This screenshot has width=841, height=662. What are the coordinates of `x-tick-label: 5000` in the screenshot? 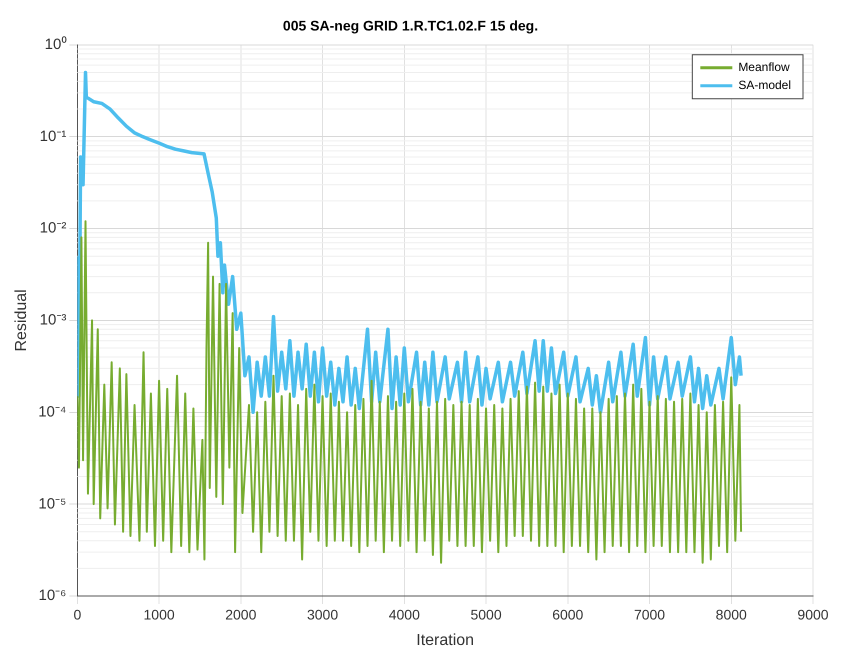 It's located at (486, 614).